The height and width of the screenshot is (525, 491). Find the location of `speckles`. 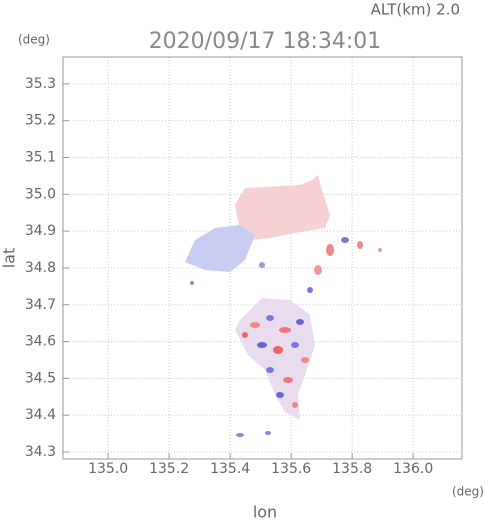

speckles is located at coordinates (286, 337).